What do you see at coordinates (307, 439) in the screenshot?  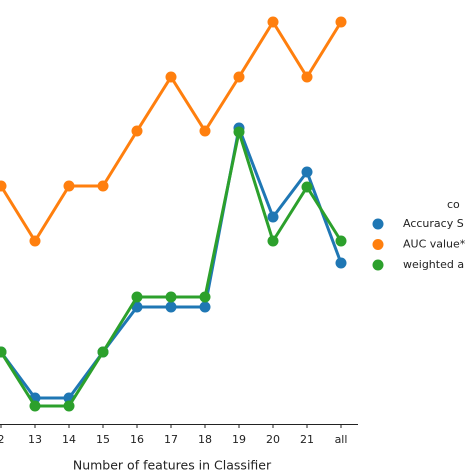 I see `x-tick-label: 21` at bounding box center [307, 439].